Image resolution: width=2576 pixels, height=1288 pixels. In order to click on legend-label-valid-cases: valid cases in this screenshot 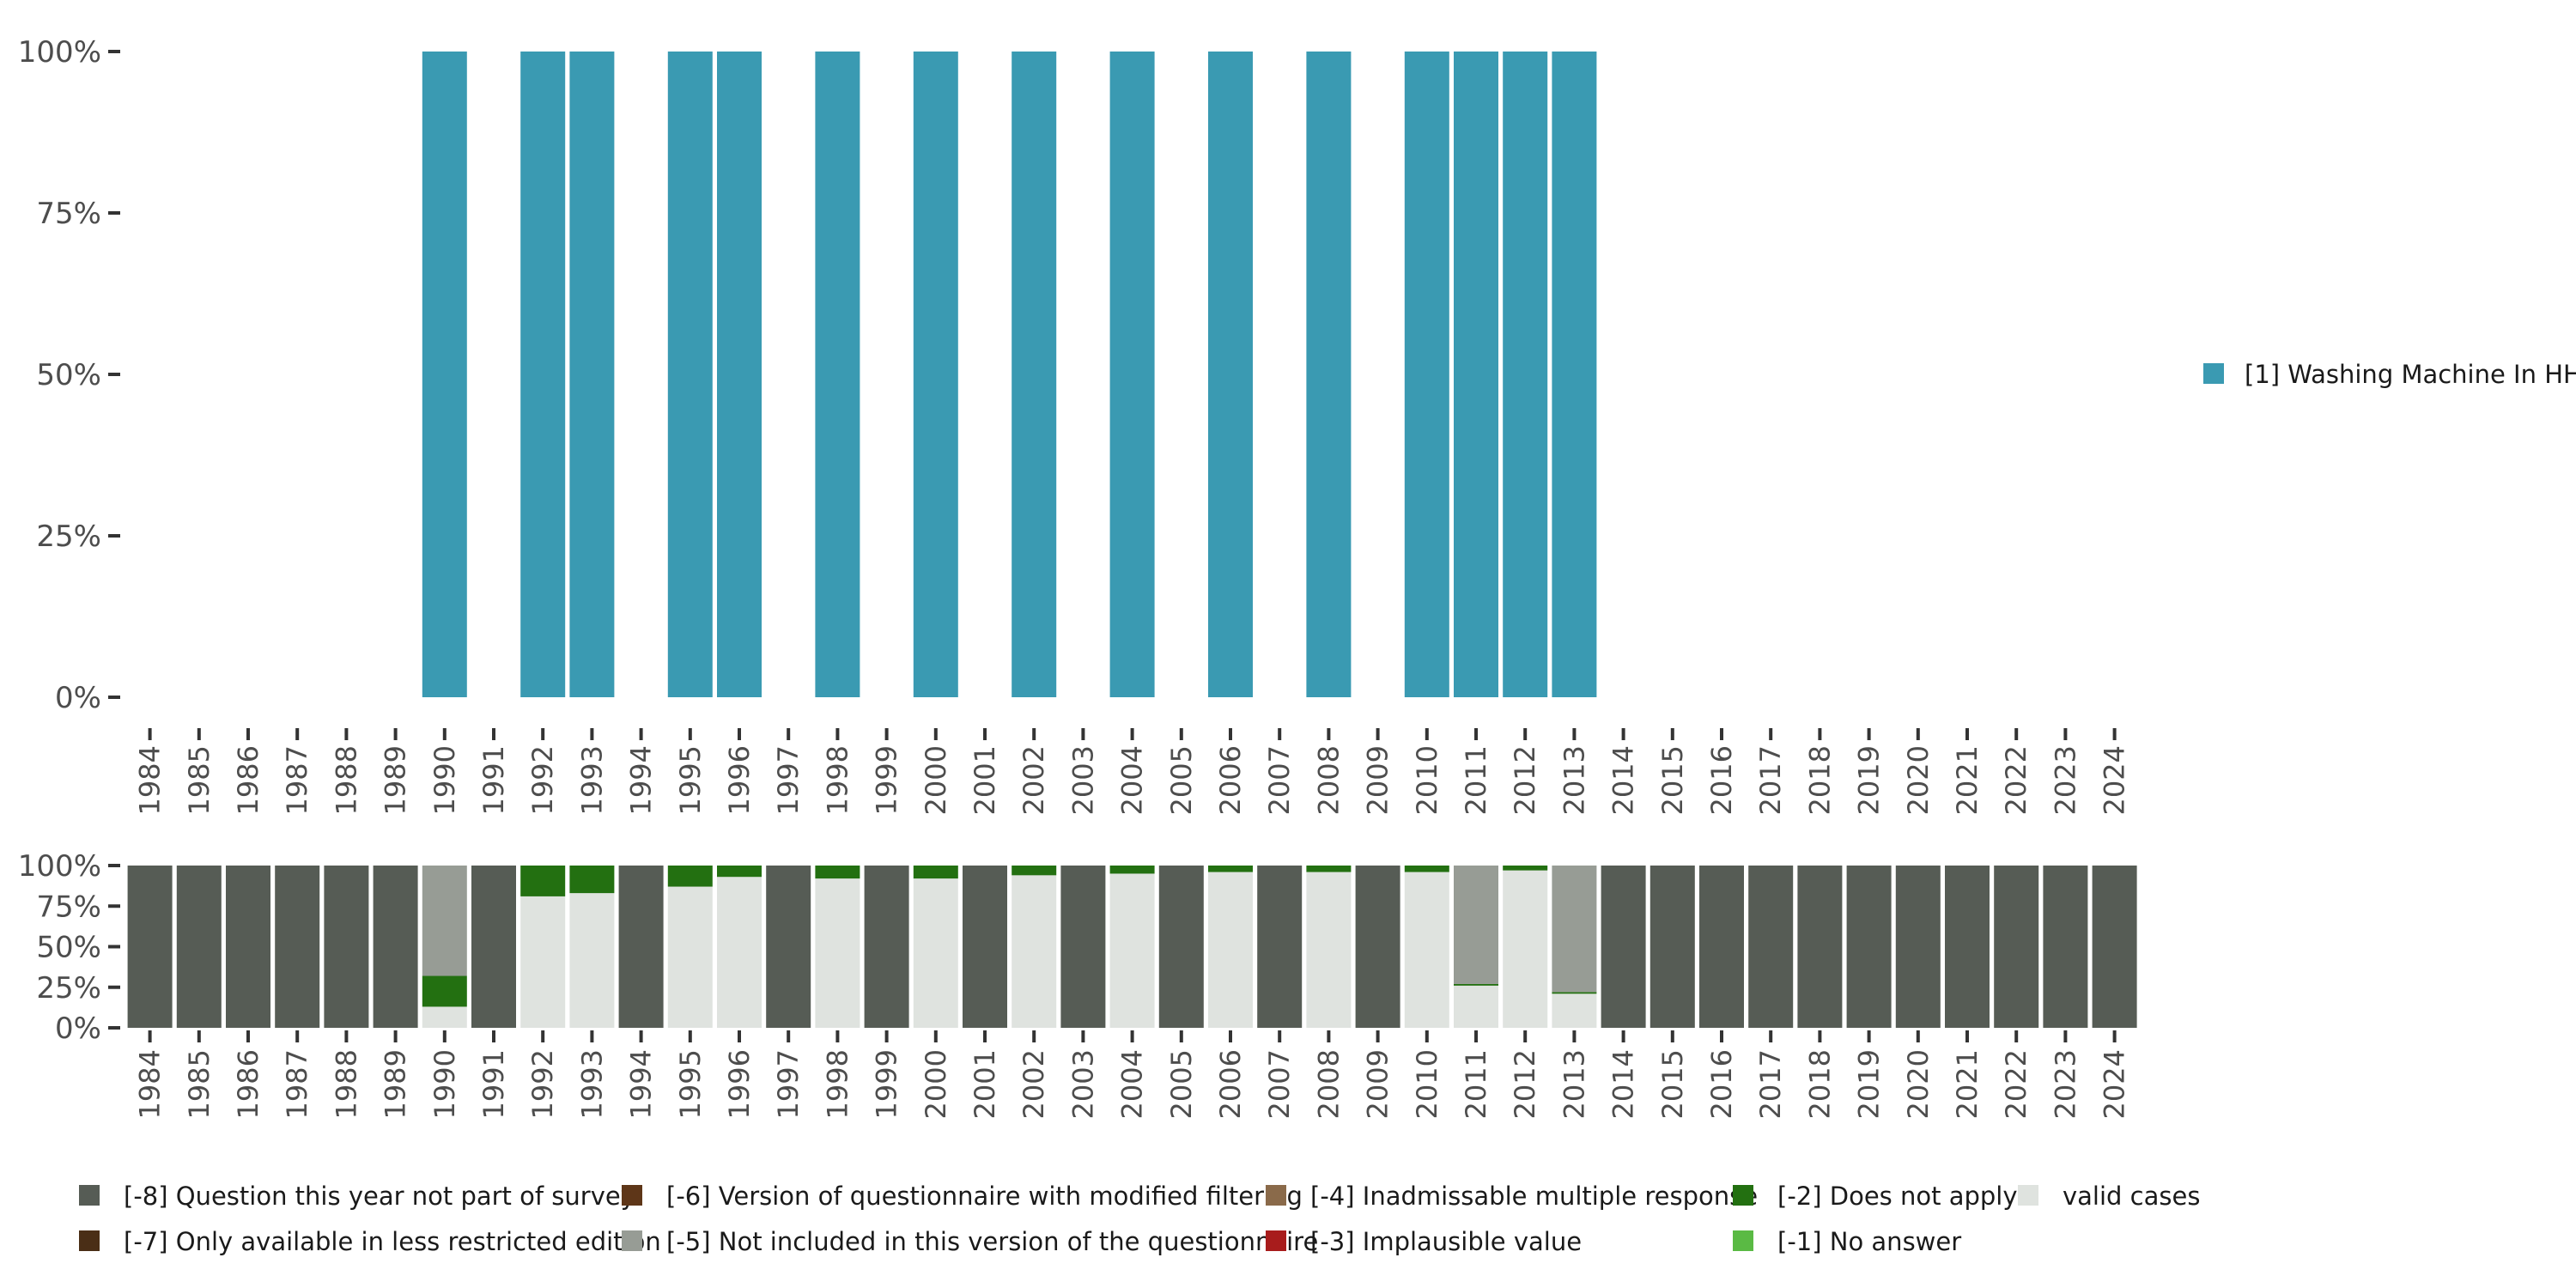, I will do `click(2131, 1196)`.